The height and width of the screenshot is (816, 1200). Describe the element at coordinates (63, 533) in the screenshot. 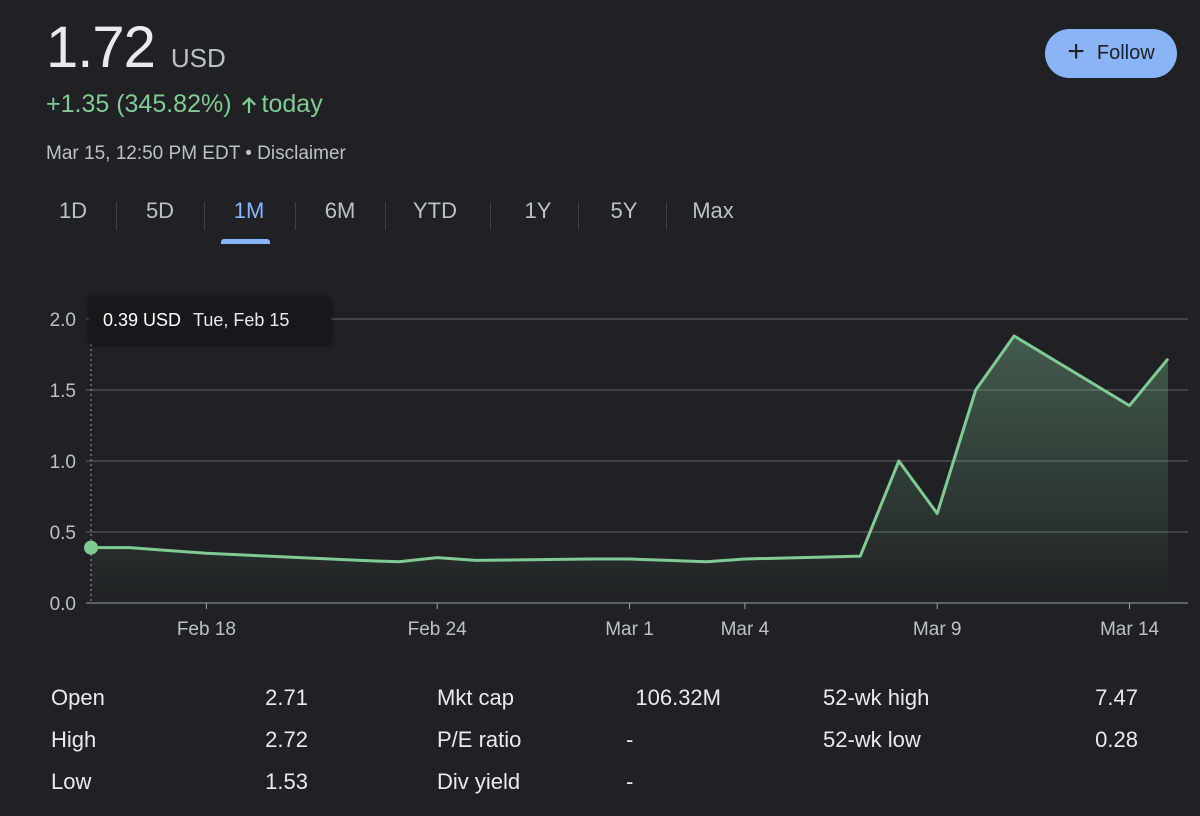

I see `y-tick-label: 0.5` at that location.